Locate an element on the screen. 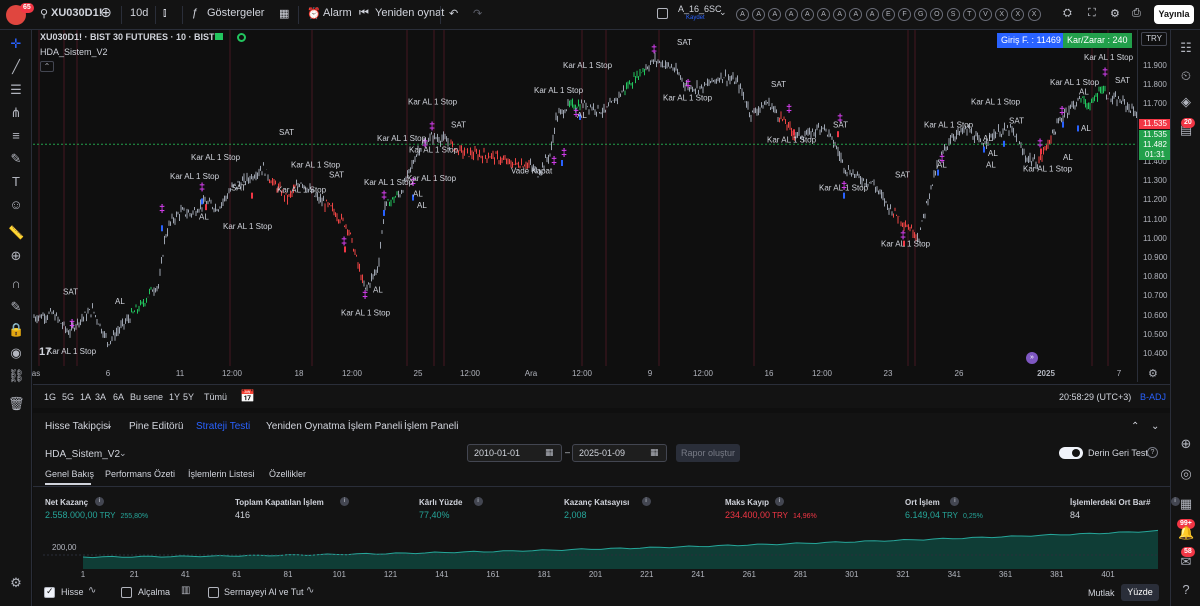  collapse-indicators-icon: ⌃ is located at coordinates (47, 66).